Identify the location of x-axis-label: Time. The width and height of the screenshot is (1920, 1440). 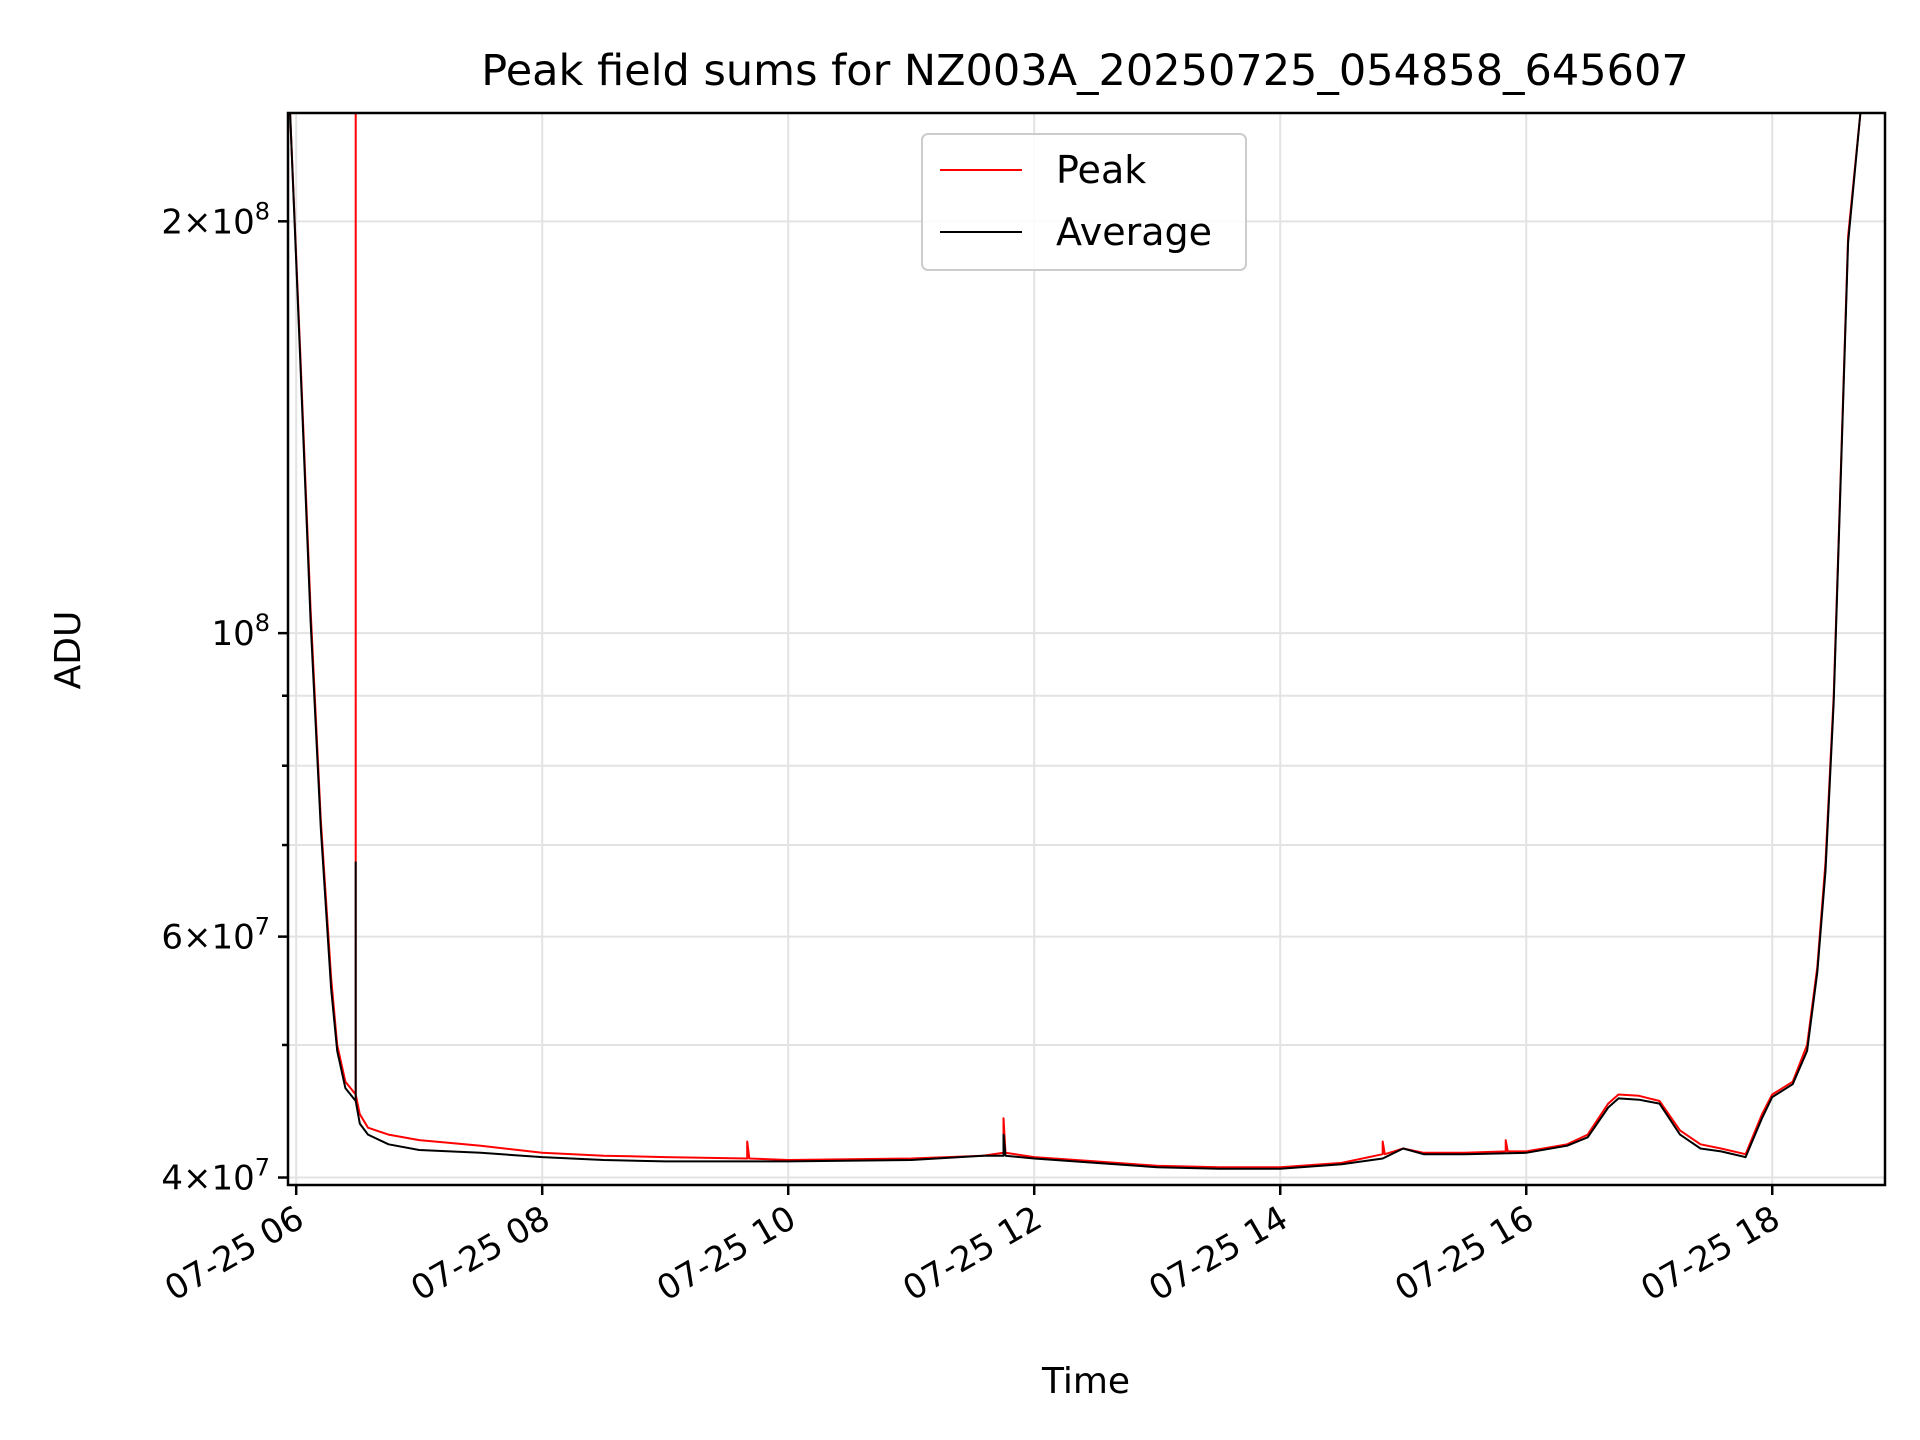
(1085, 1381).